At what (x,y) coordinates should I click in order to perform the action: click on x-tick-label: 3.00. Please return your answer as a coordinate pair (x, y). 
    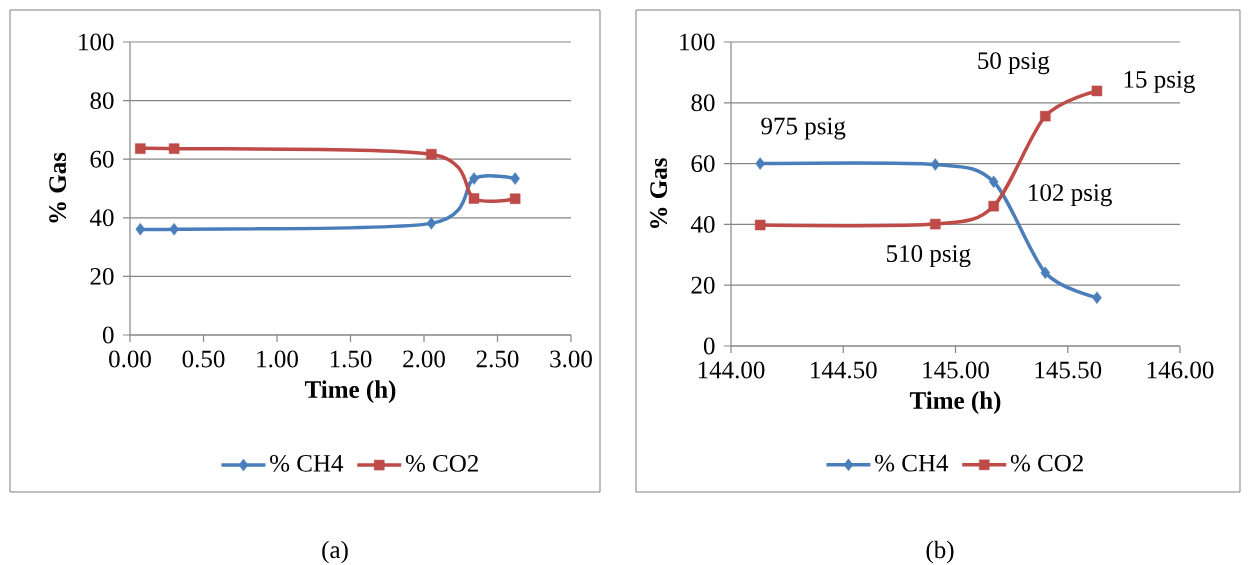
    Looking at the image, I should click on (571, 359).